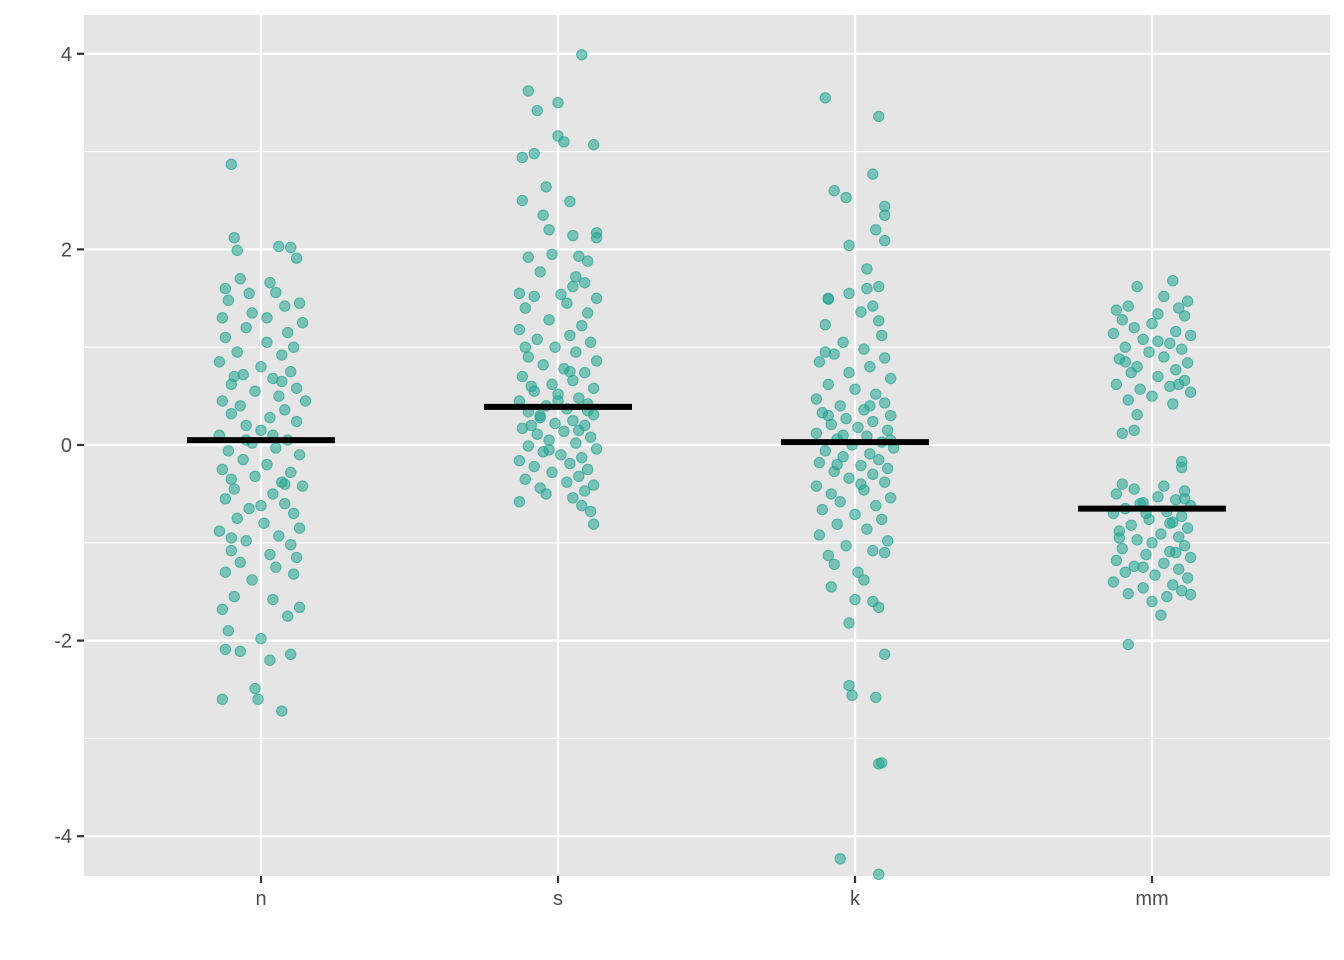 This screenshot has width=1344, height=960. I want to click on y-tick-label: 4, so click(66, 55).